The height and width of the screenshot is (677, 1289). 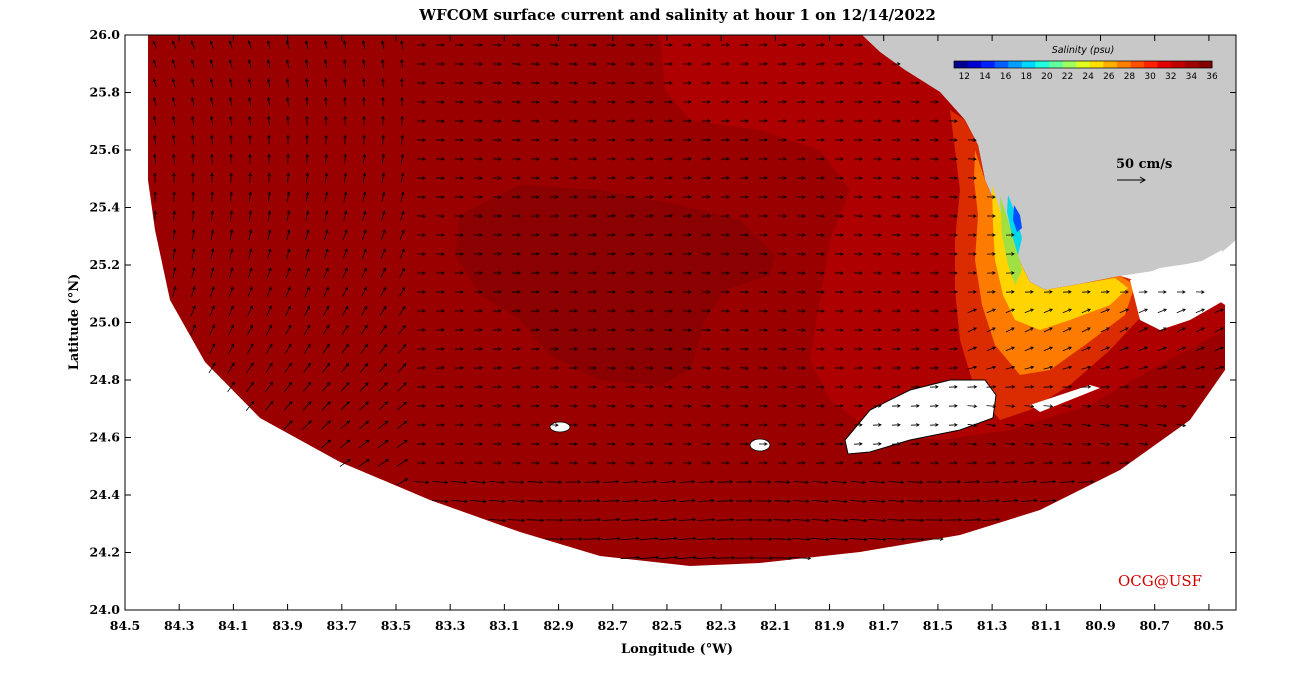 I want to click on colorbar-swatch, so click(x=1164, y=64).